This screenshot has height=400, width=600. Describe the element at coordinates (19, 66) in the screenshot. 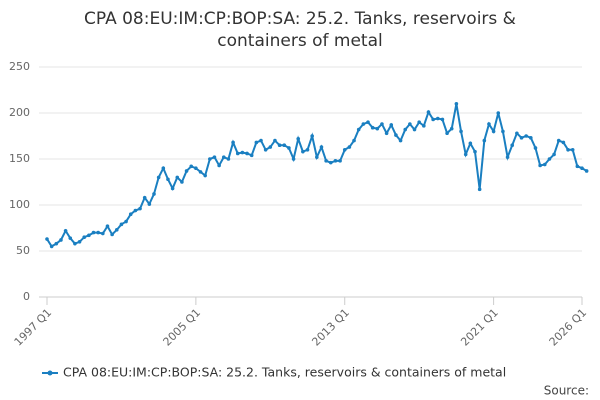

I see `y-tick-label: 250` at that location.